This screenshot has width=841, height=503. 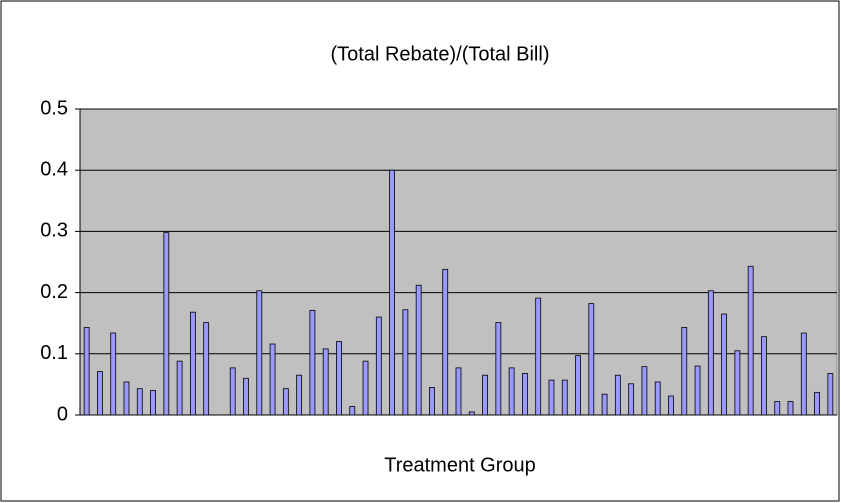 I want to click on y-tick-label: 0.5, so click(x=54, y=108).